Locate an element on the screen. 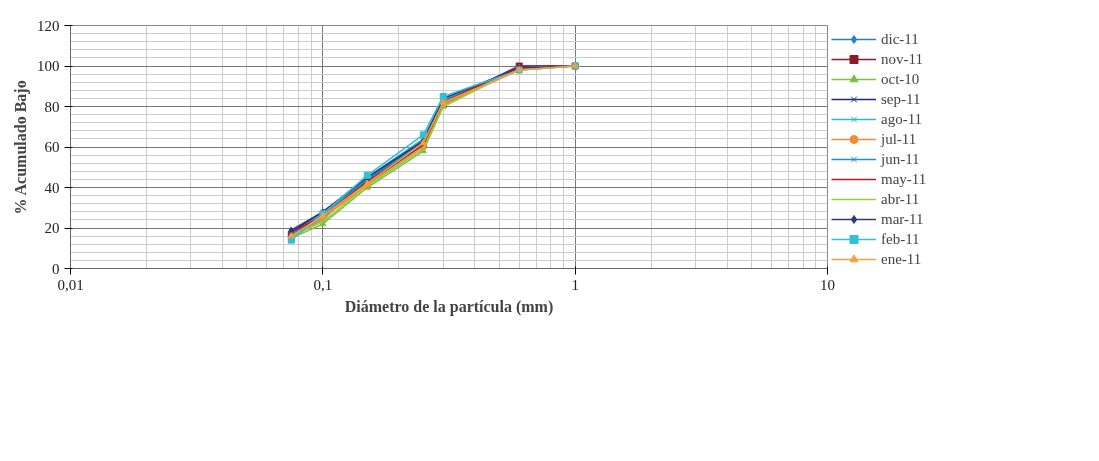 This screenshot has height=461, width=1099. legend-label: feb-11 is located at coordinates (901, 239).